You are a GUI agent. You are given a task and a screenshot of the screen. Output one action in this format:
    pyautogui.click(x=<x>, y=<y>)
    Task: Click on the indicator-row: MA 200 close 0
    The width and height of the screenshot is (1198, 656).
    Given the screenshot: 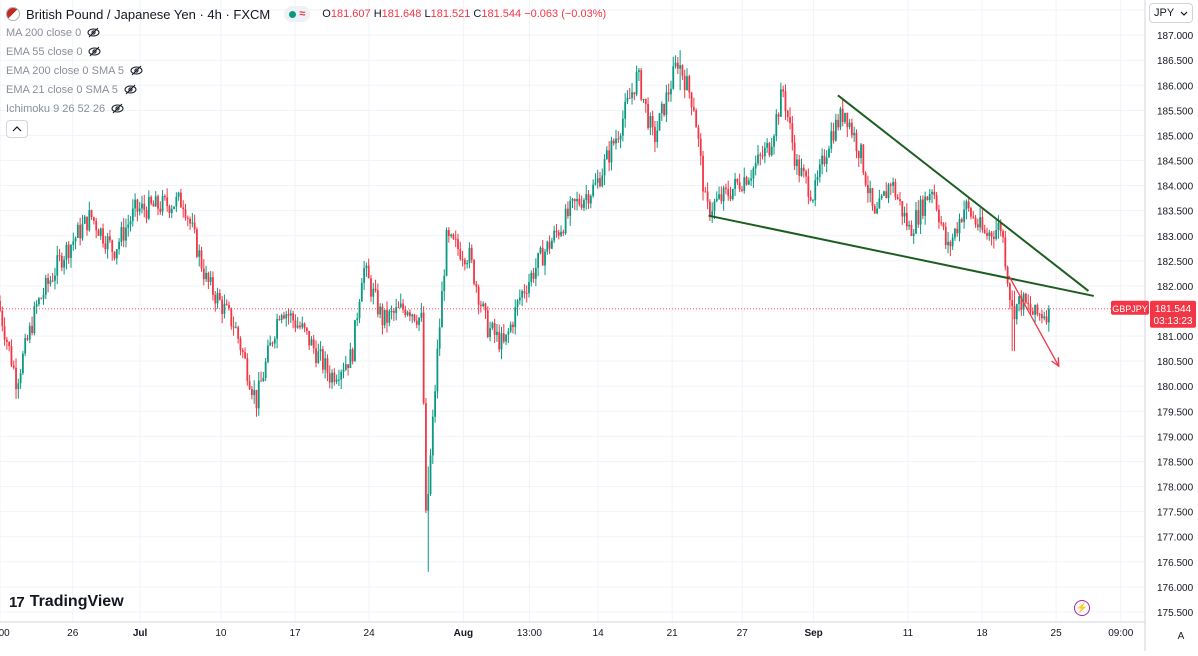 What is the action you would take?
    pyautogui.click(x=306, y=32)
    